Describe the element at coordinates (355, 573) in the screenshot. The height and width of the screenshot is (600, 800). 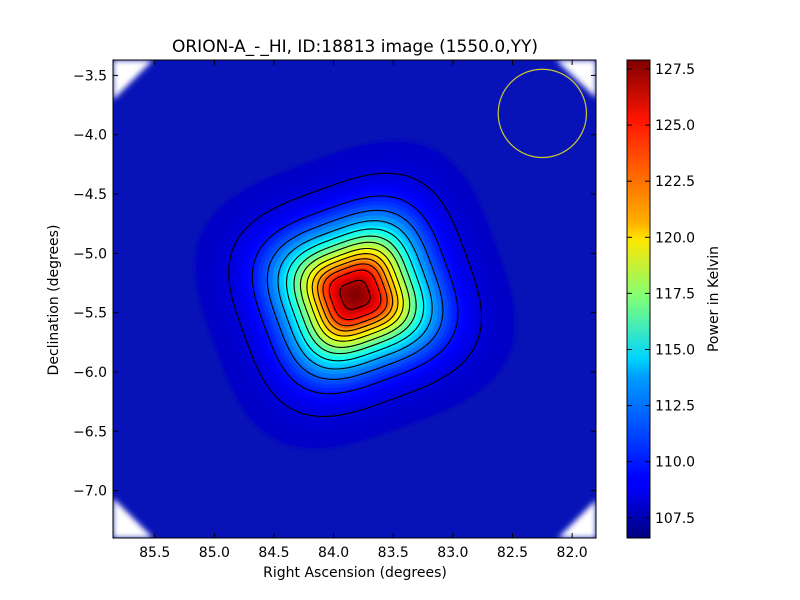
I see `x-axis-label: Right Ascension (degrees)` at that location.